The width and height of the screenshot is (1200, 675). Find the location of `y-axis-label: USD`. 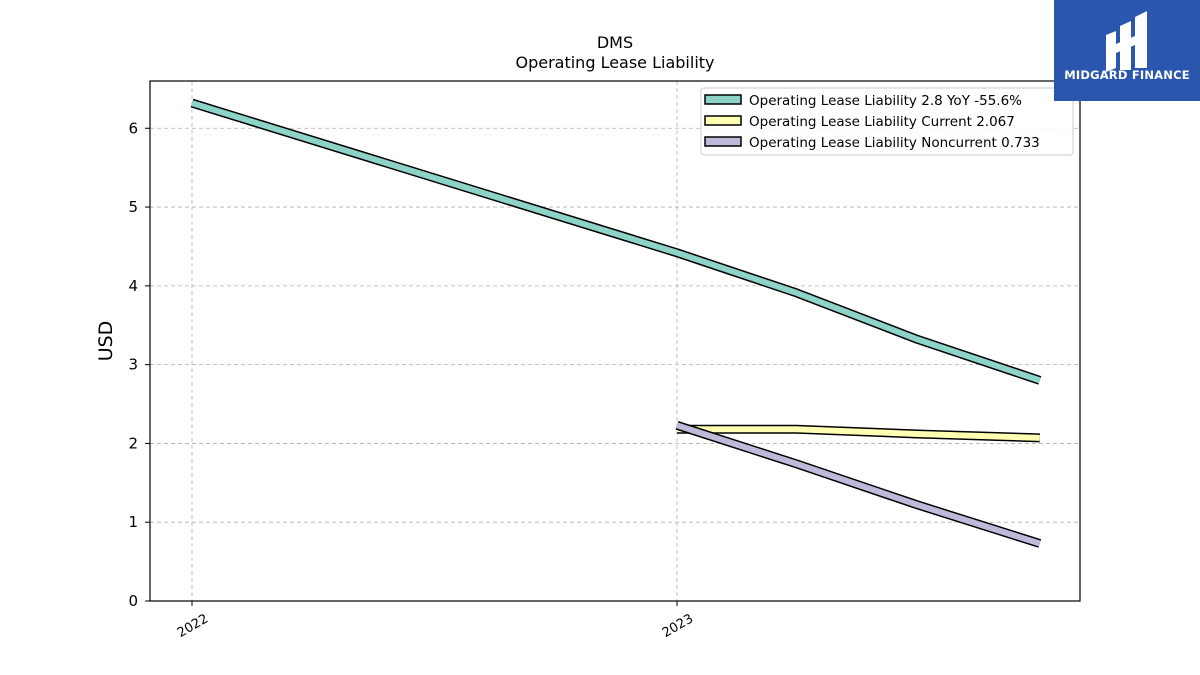

y-axis-label: USD is located at coordinates (106, 341).